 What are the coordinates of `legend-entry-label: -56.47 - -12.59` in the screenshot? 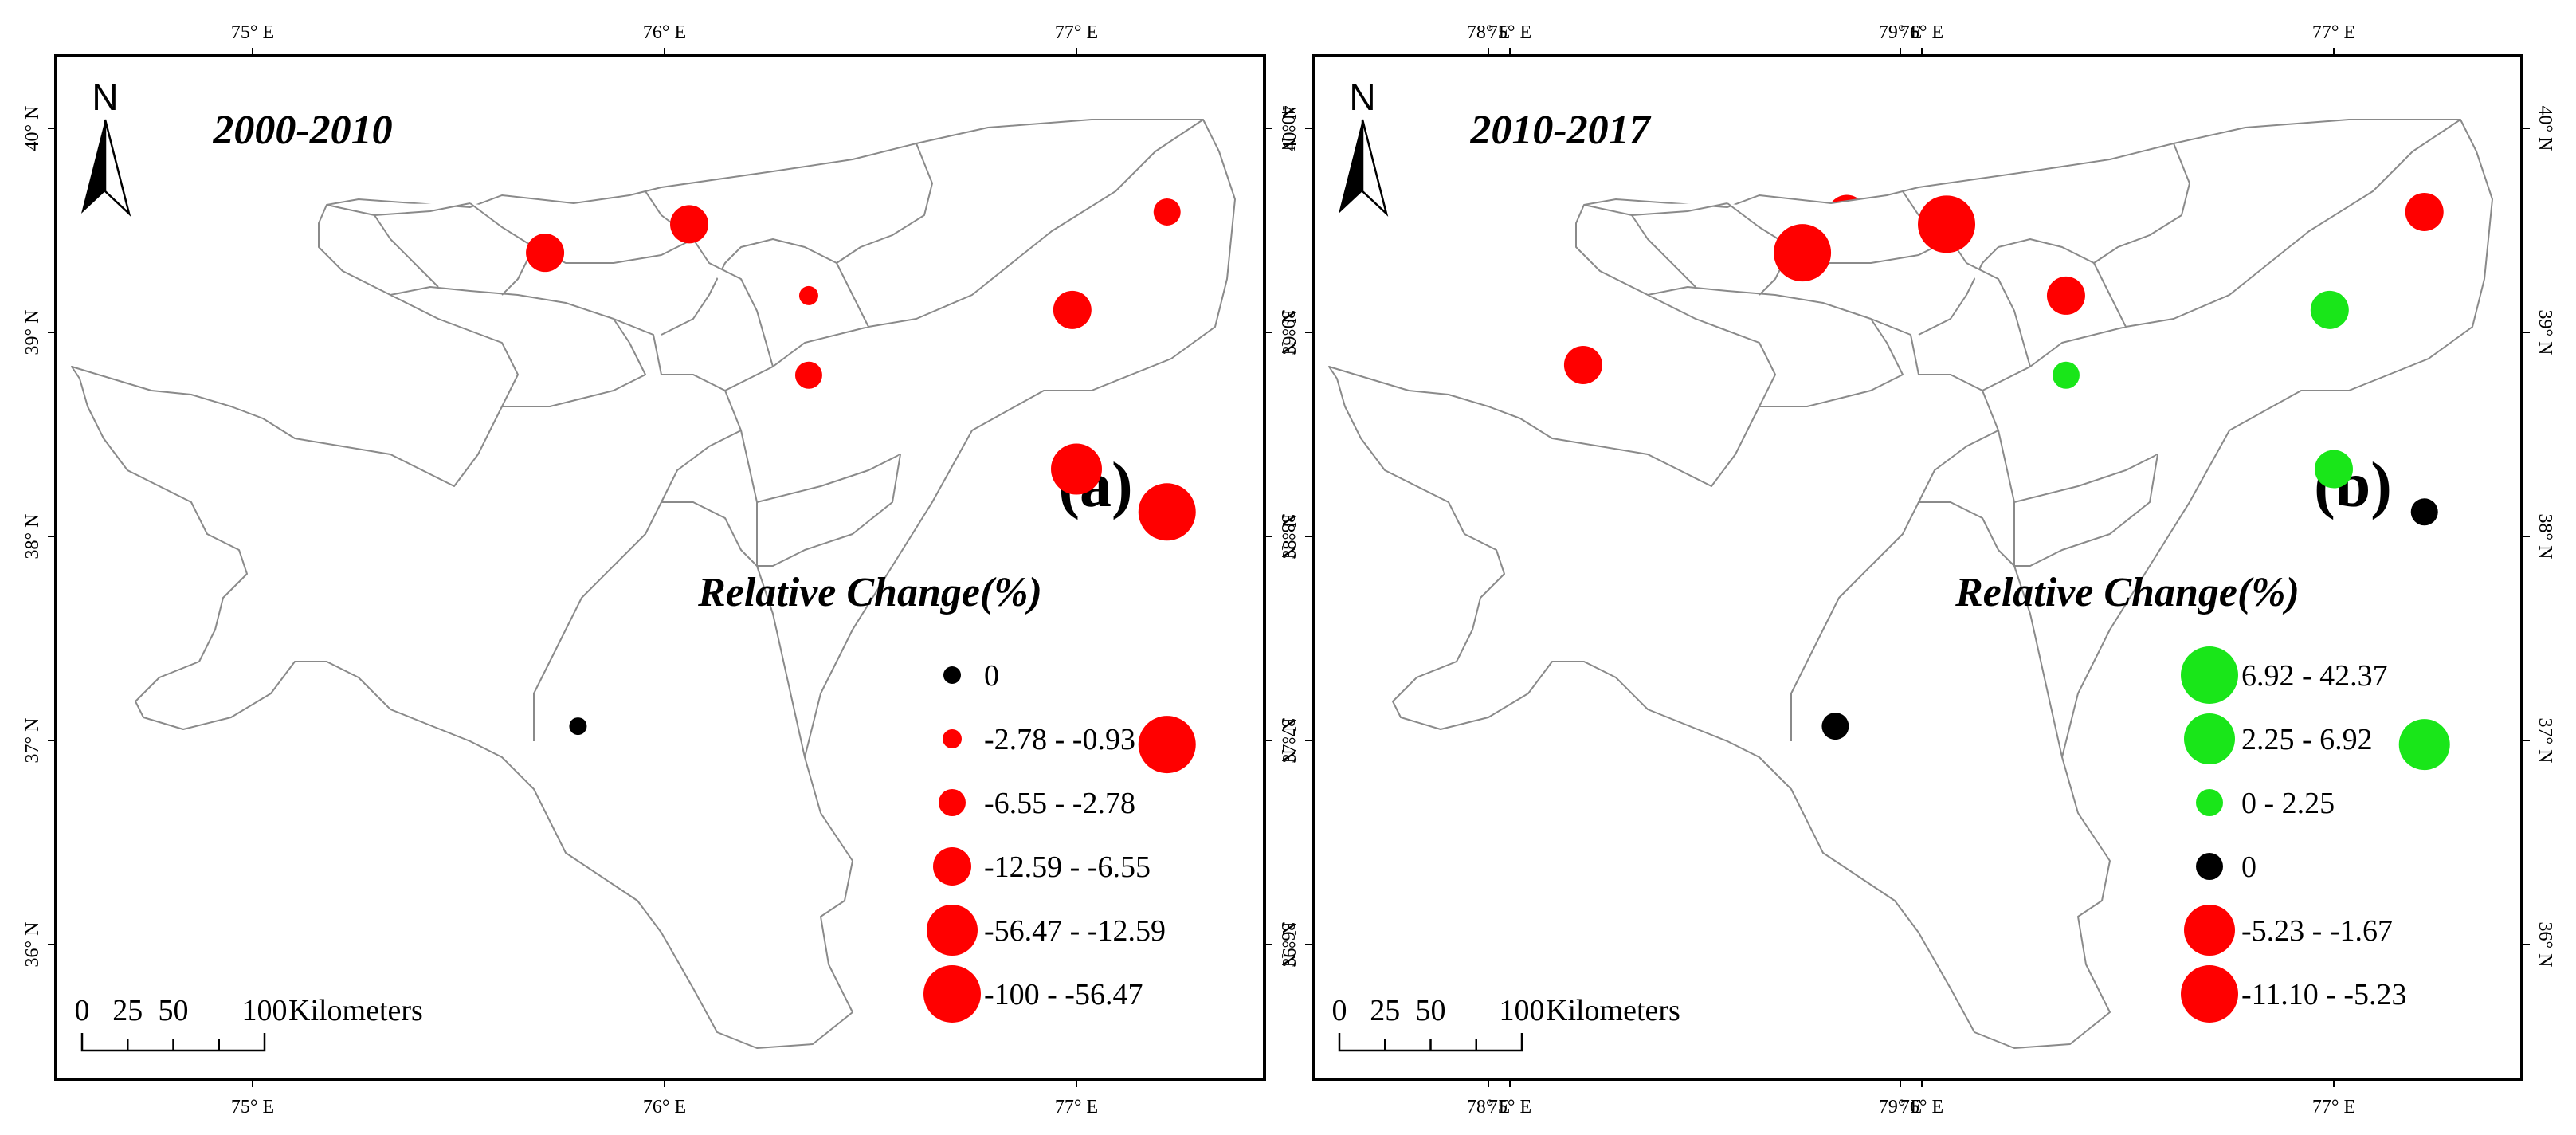 It's located at (1075, 931).